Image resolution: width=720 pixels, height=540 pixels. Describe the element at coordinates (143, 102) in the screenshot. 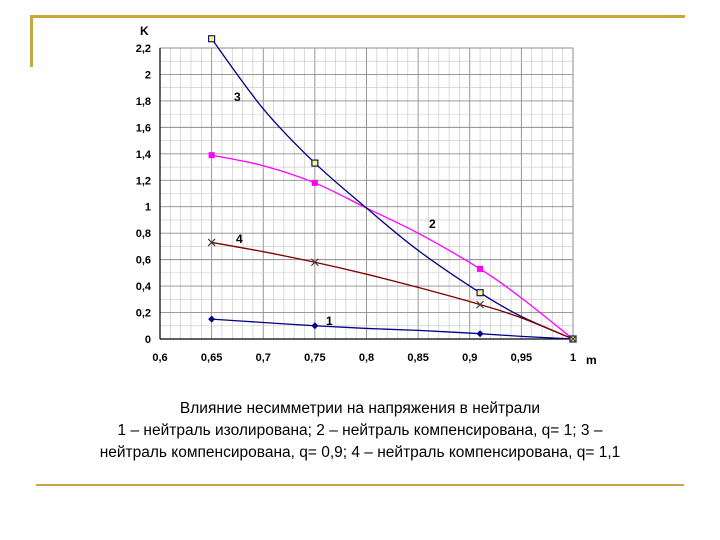

I see `y-tick-label: 1,8` at that location.